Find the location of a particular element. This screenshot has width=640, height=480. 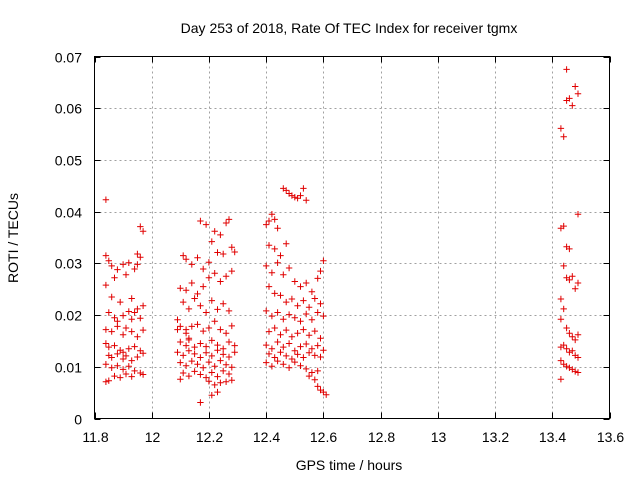

x-tick-label: 13.4 is located at coordinates (552, 437).